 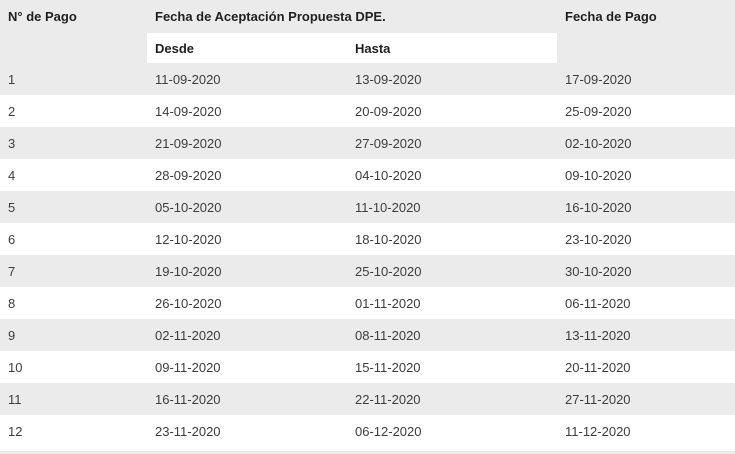 I want to click on table-row: 6 12-10-2020 18-10-2020 23-10-2020, so click(x=367, y=239).